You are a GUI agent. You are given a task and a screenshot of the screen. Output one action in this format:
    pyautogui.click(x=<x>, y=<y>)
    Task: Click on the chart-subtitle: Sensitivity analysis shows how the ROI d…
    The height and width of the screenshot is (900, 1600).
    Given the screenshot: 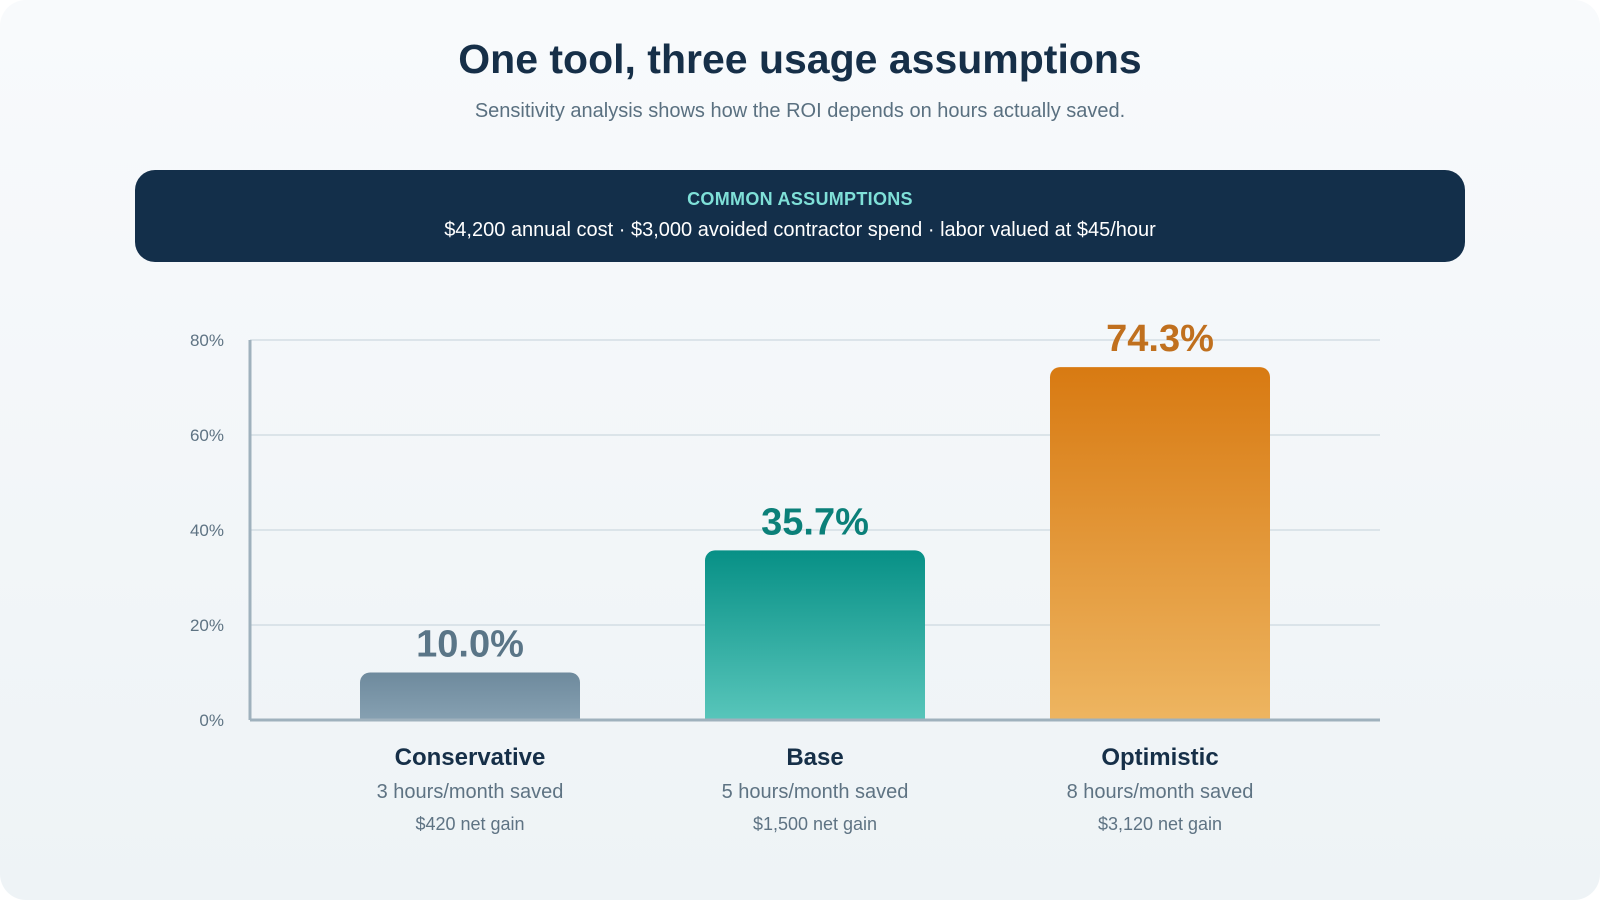 What is the action you would take?
    pyautogui.click(x=800, y=111)
    